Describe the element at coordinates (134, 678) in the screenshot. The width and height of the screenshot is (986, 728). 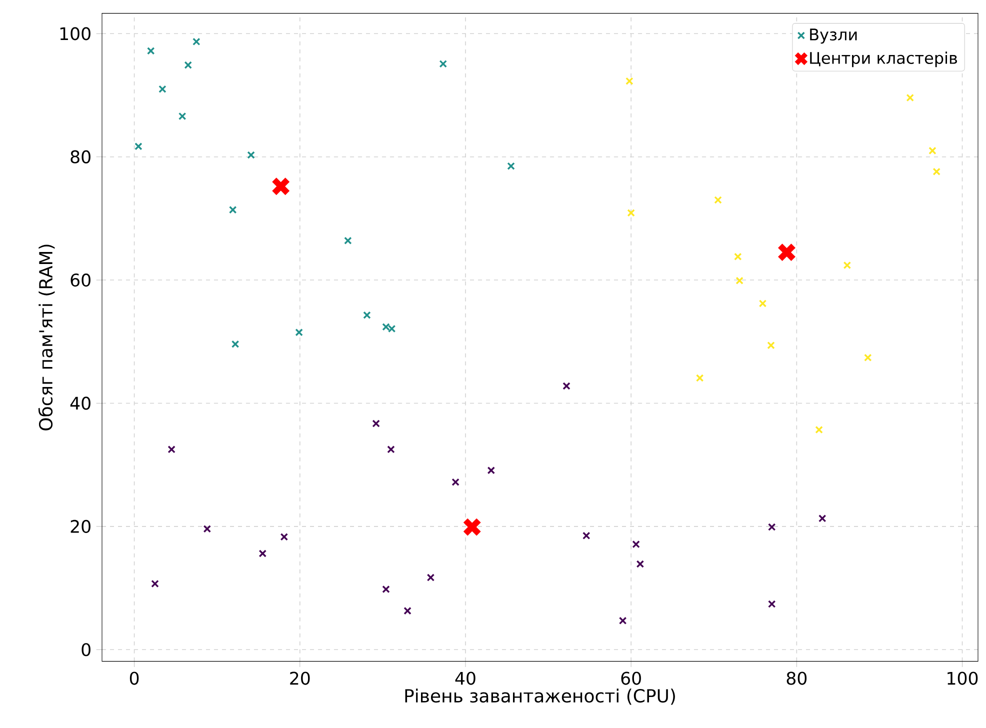
I see `x-tick-label: 0` at that location.